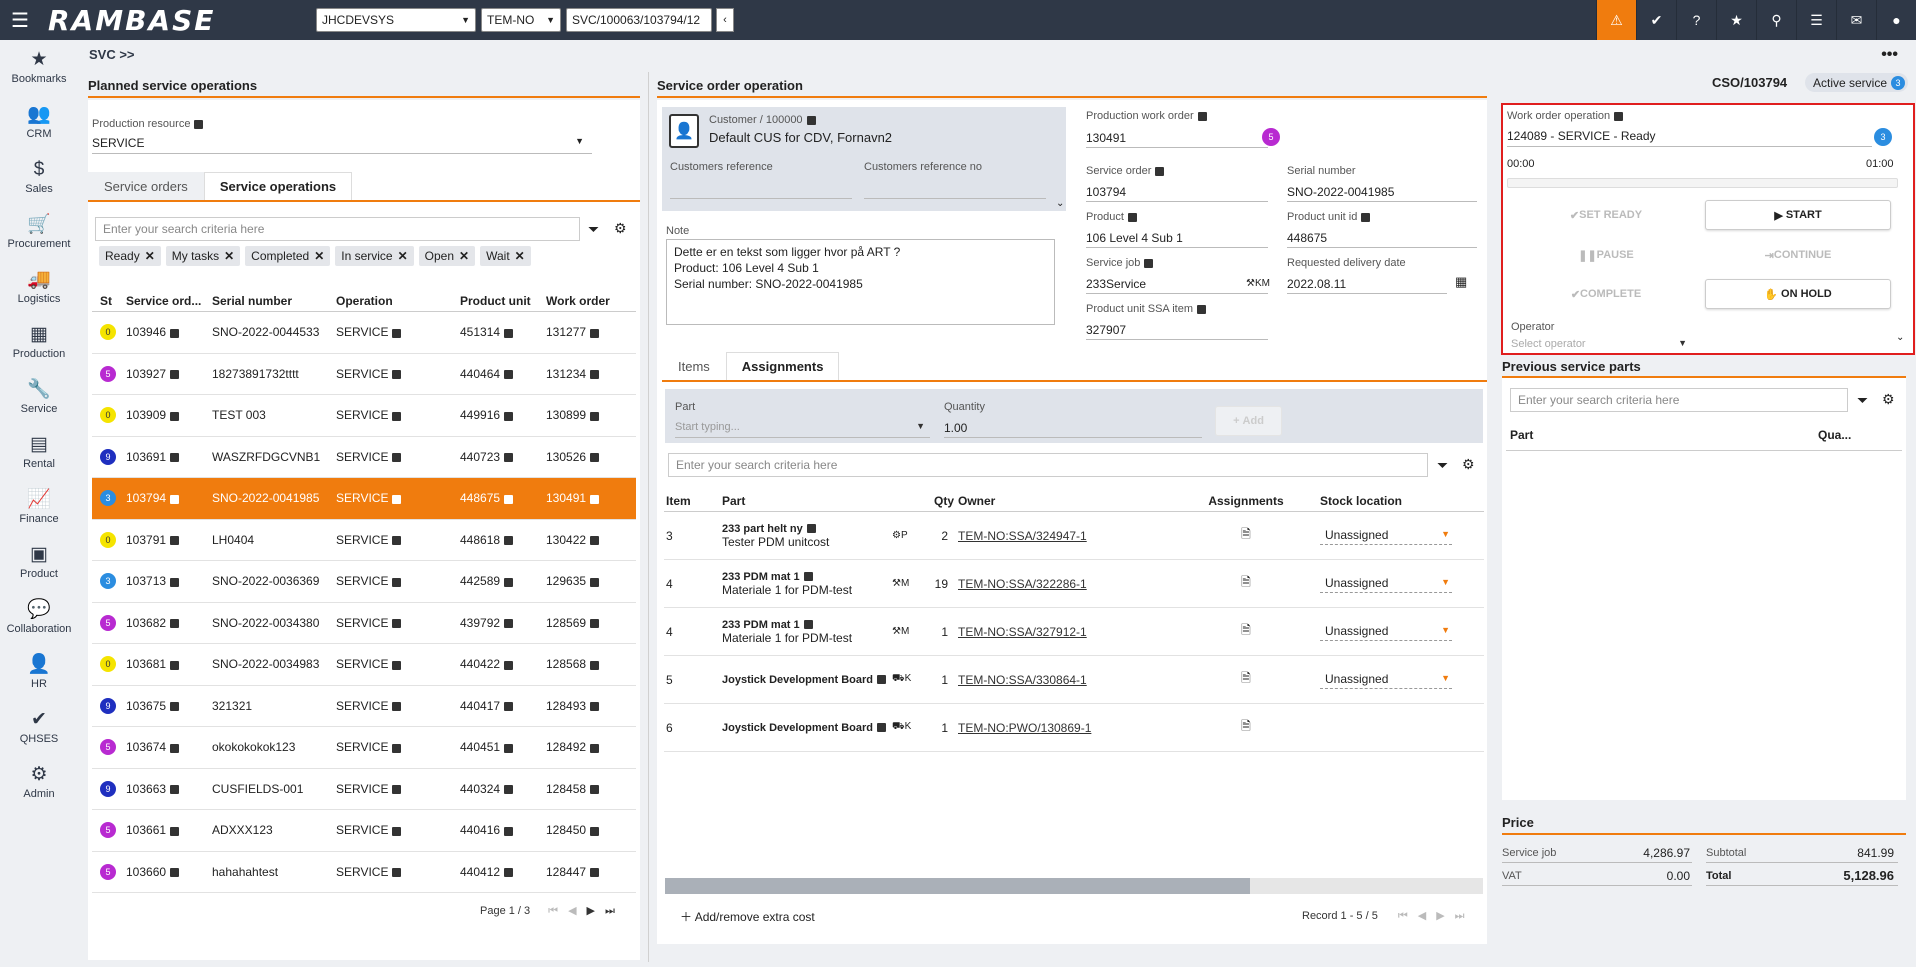 This screenshot has width=1916, height=967. I want to click on ssa-value: 327907, so click(1106, 330).